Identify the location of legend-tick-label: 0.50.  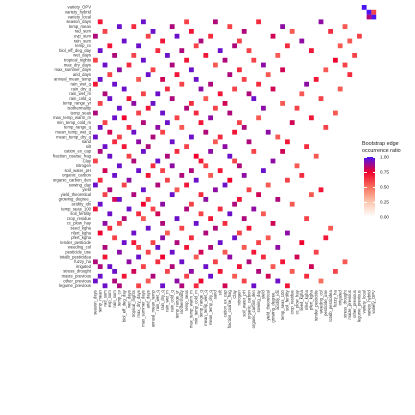
(384, 187).